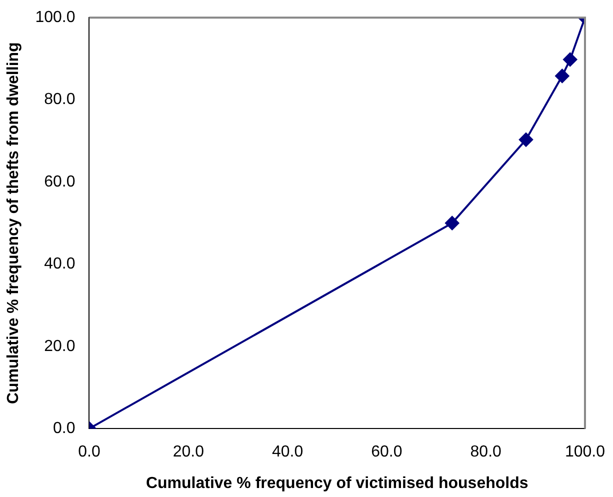  I want to click on x-tick-label: 80.0, so click(486, 452).